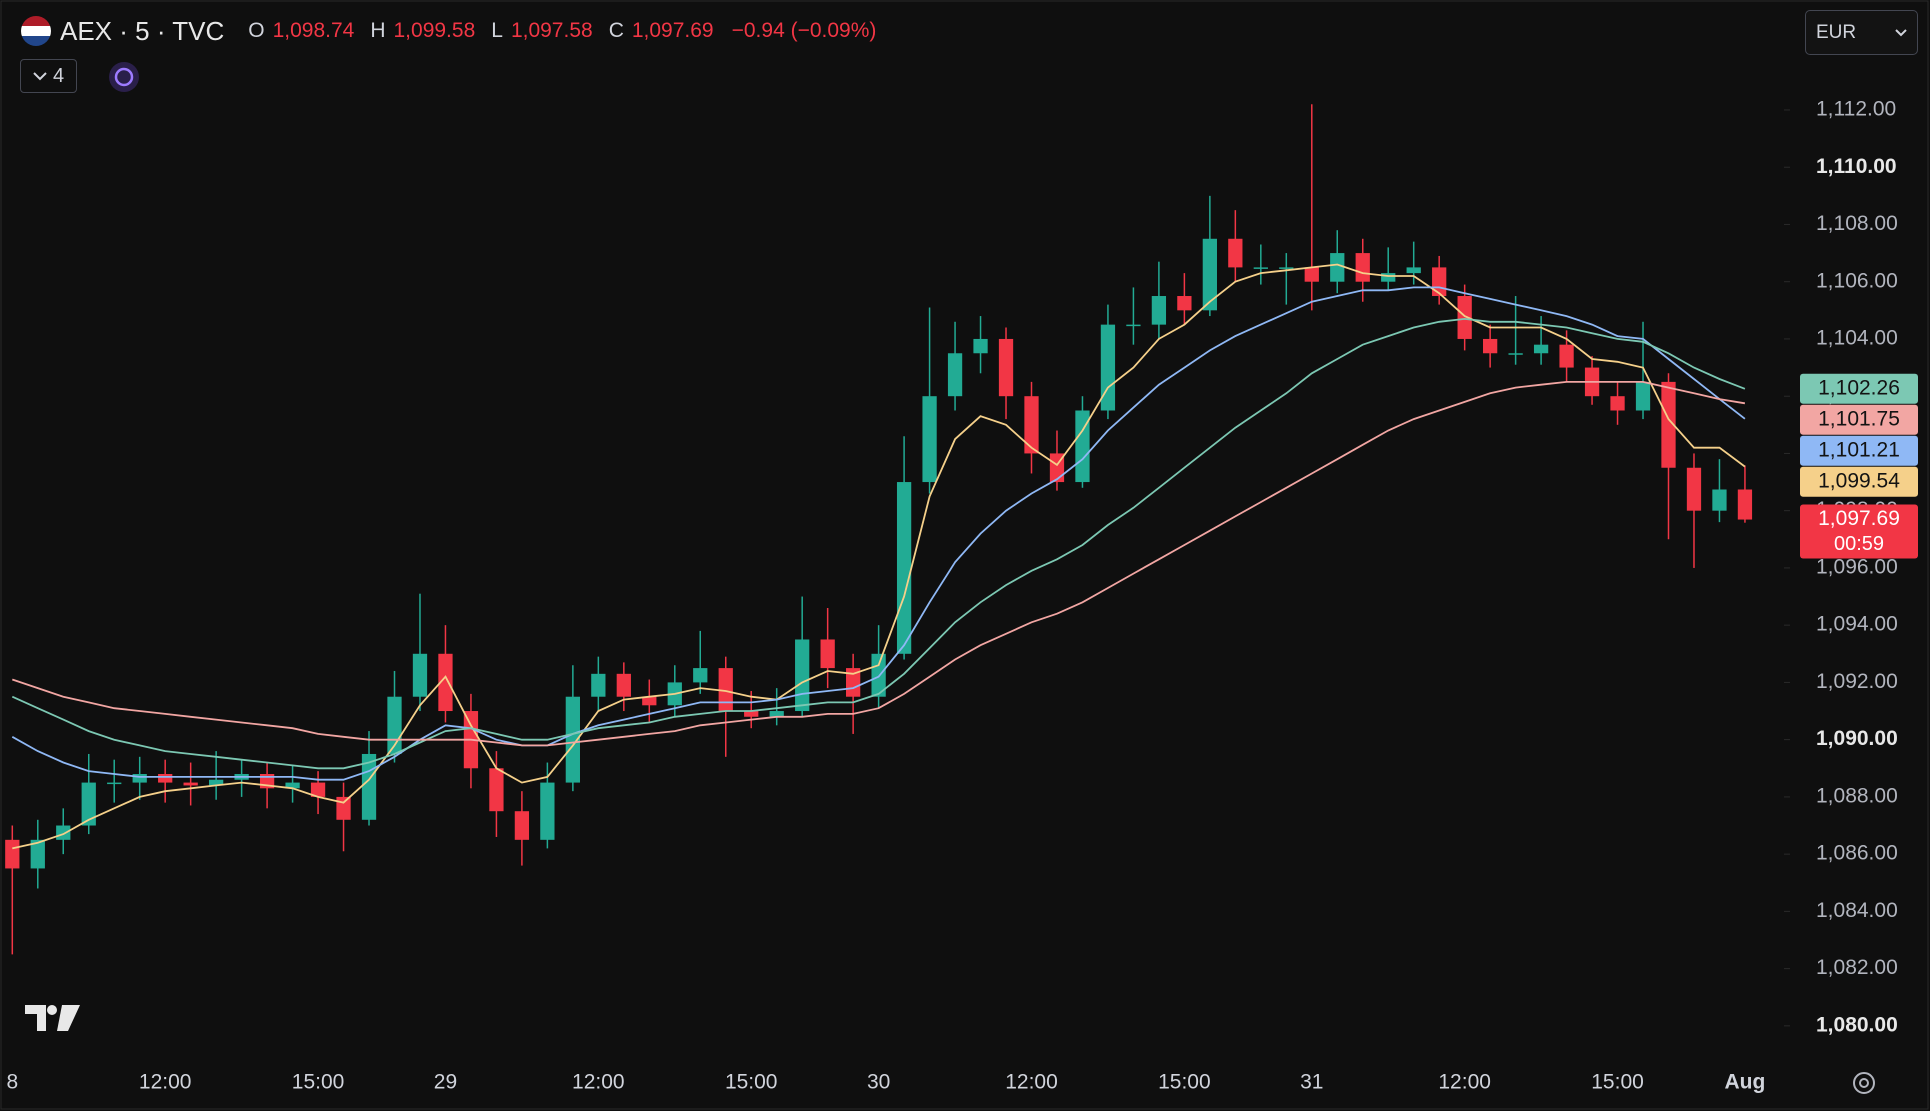  I want to click on tv-logo, so click(52, 1018).